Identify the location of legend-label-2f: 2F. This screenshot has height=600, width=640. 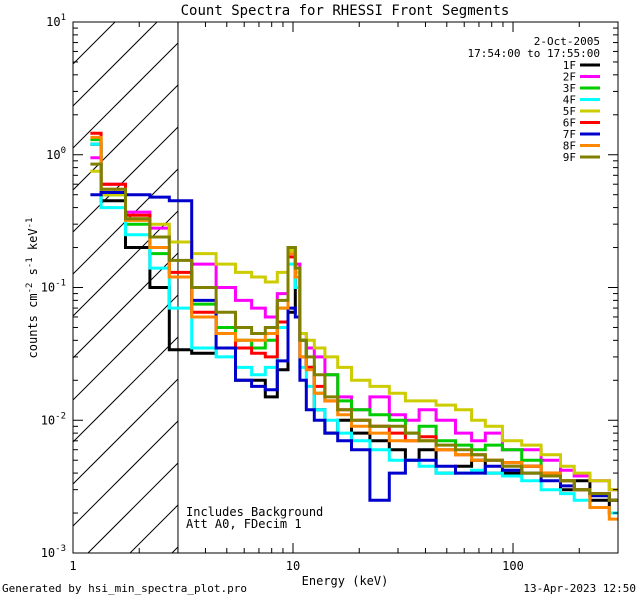
(569, 77).